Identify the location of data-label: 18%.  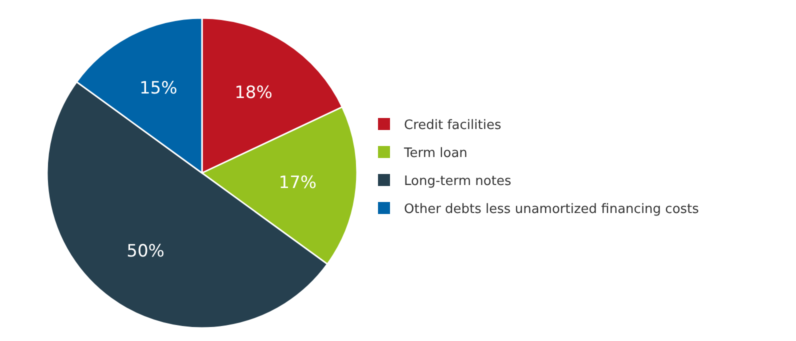
(253, 92).